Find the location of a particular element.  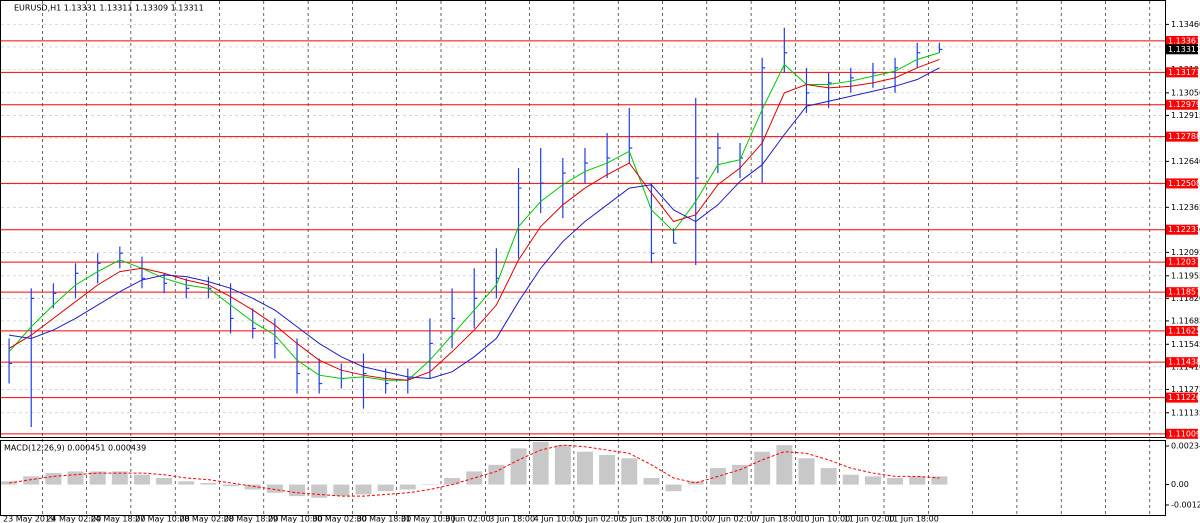

current-price-box is located at coordinates (1182, 49).